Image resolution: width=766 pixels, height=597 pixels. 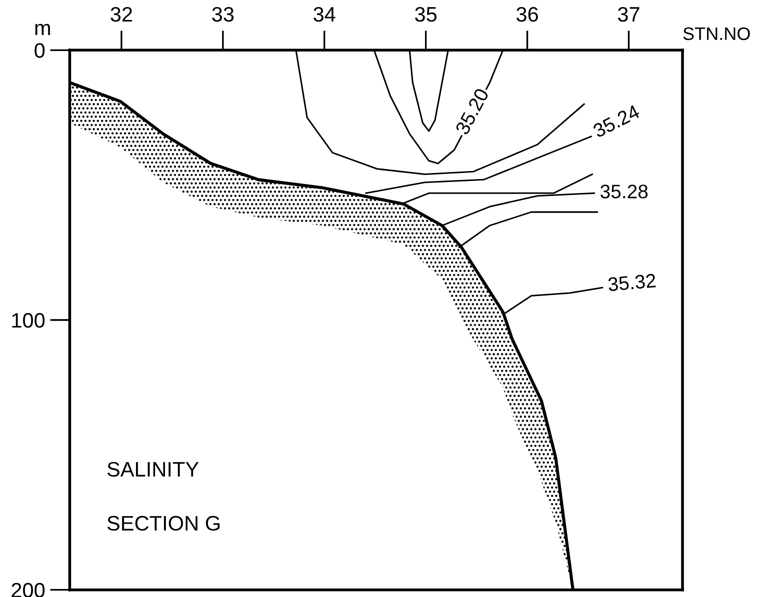 What do you see at coordinates (616, 121) in the screenshot?
I see `annotation: 35.24` at bounding box center [616, 121].